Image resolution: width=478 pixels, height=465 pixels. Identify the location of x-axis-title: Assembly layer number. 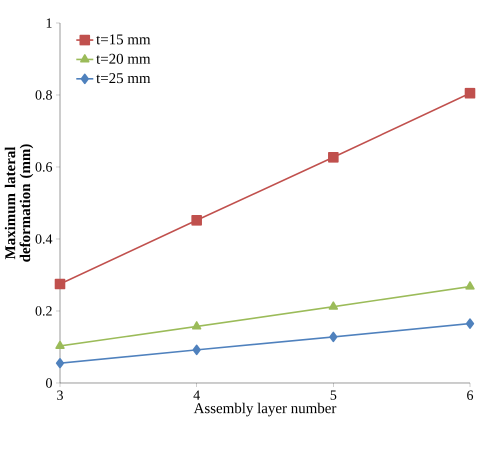
(265, 409).